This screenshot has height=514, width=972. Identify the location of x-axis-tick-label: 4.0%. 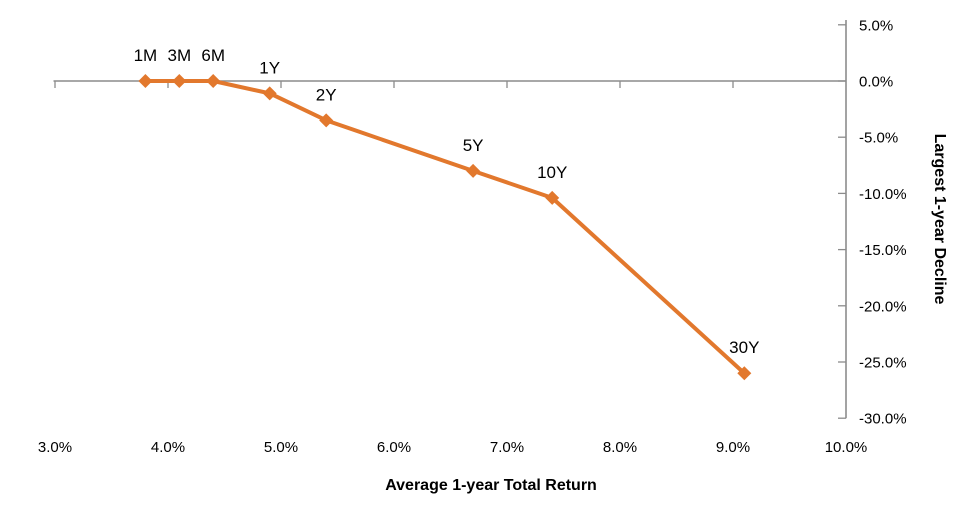
(168, 447).